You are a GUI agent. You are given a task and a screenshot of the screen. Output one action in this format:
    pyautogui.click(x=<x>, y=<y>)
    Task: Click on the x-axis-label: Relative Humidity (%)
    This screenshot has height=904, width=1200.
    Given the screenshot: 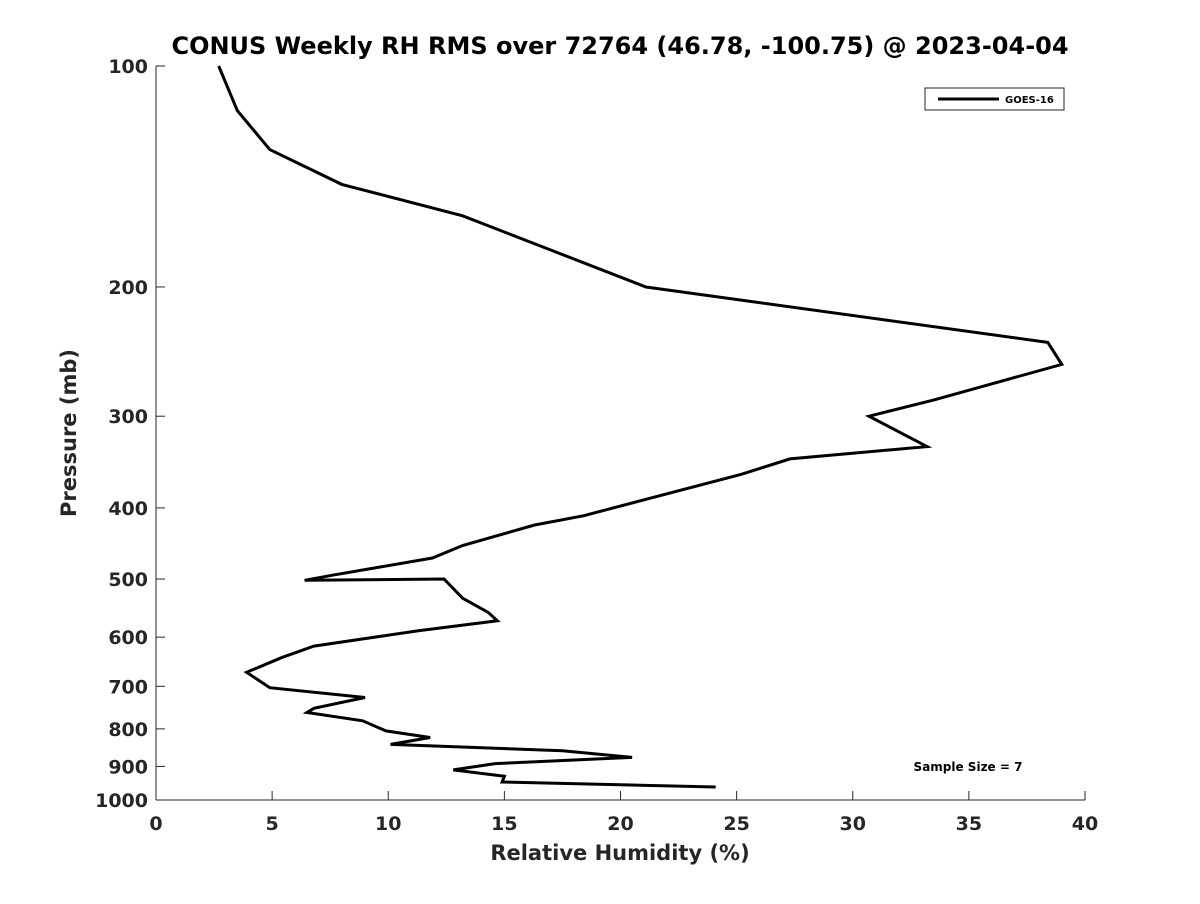 What is the action you would take?
    pyautogui.click(x=619, y=853)
    